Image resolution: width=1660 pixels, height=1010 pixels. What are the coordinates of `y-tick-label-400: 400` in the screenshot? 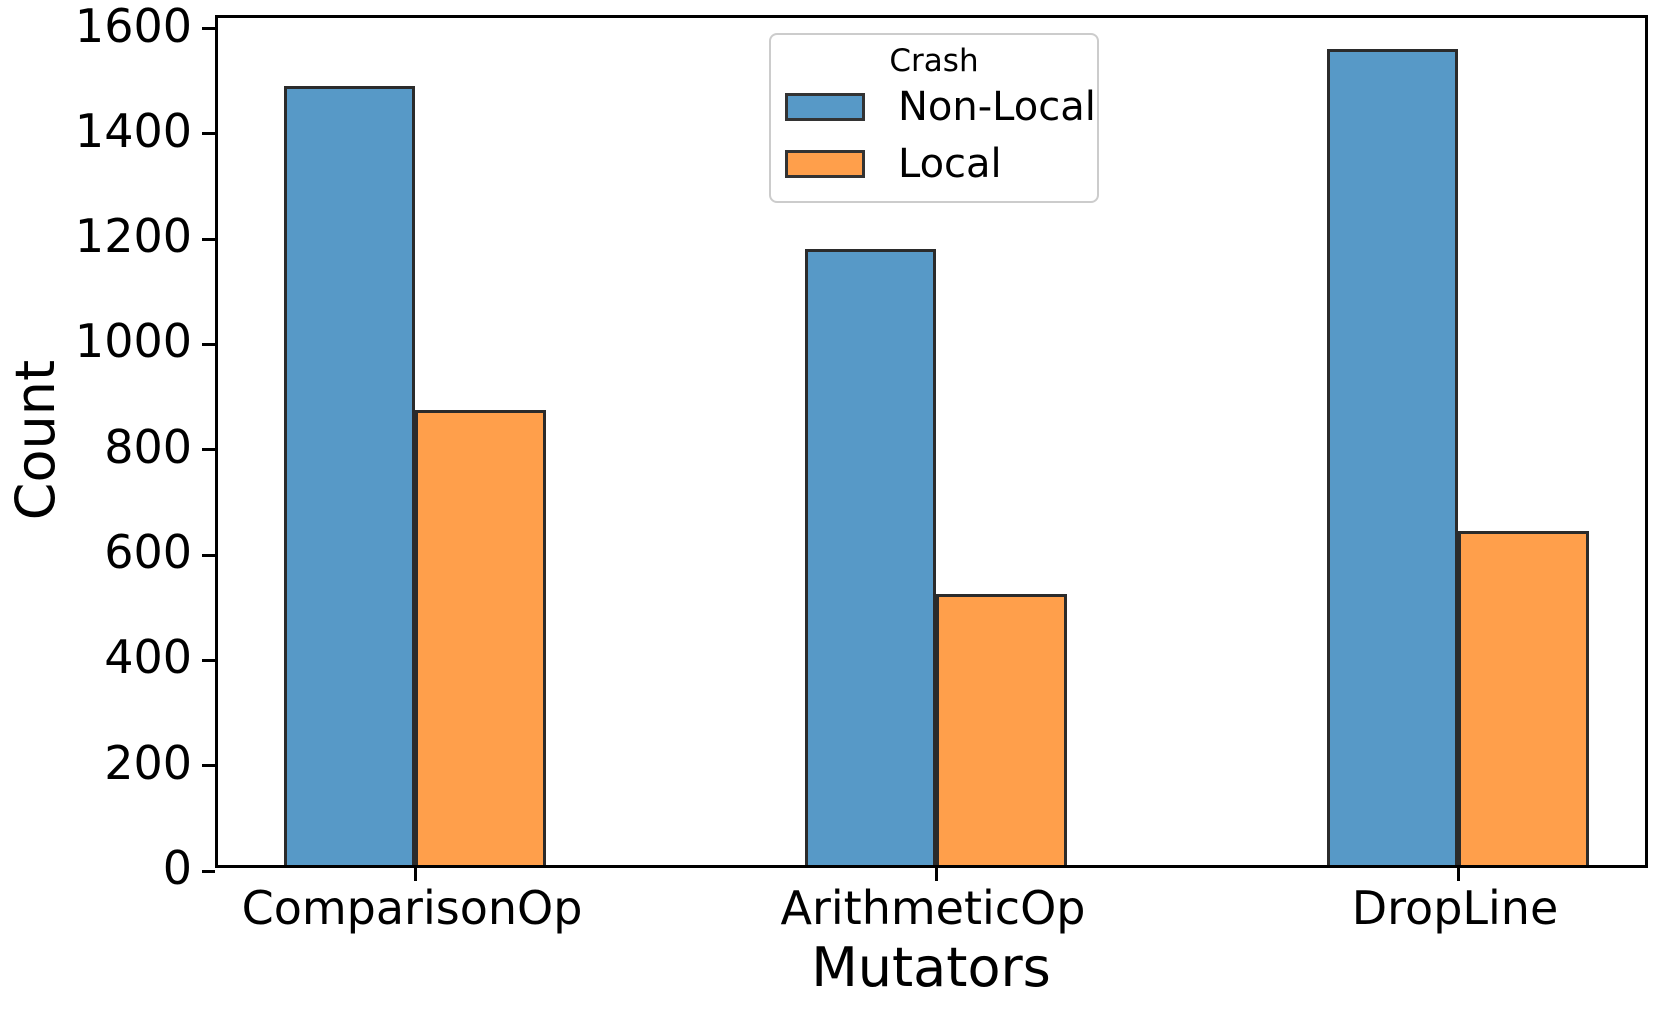 It's located at (148, 657).